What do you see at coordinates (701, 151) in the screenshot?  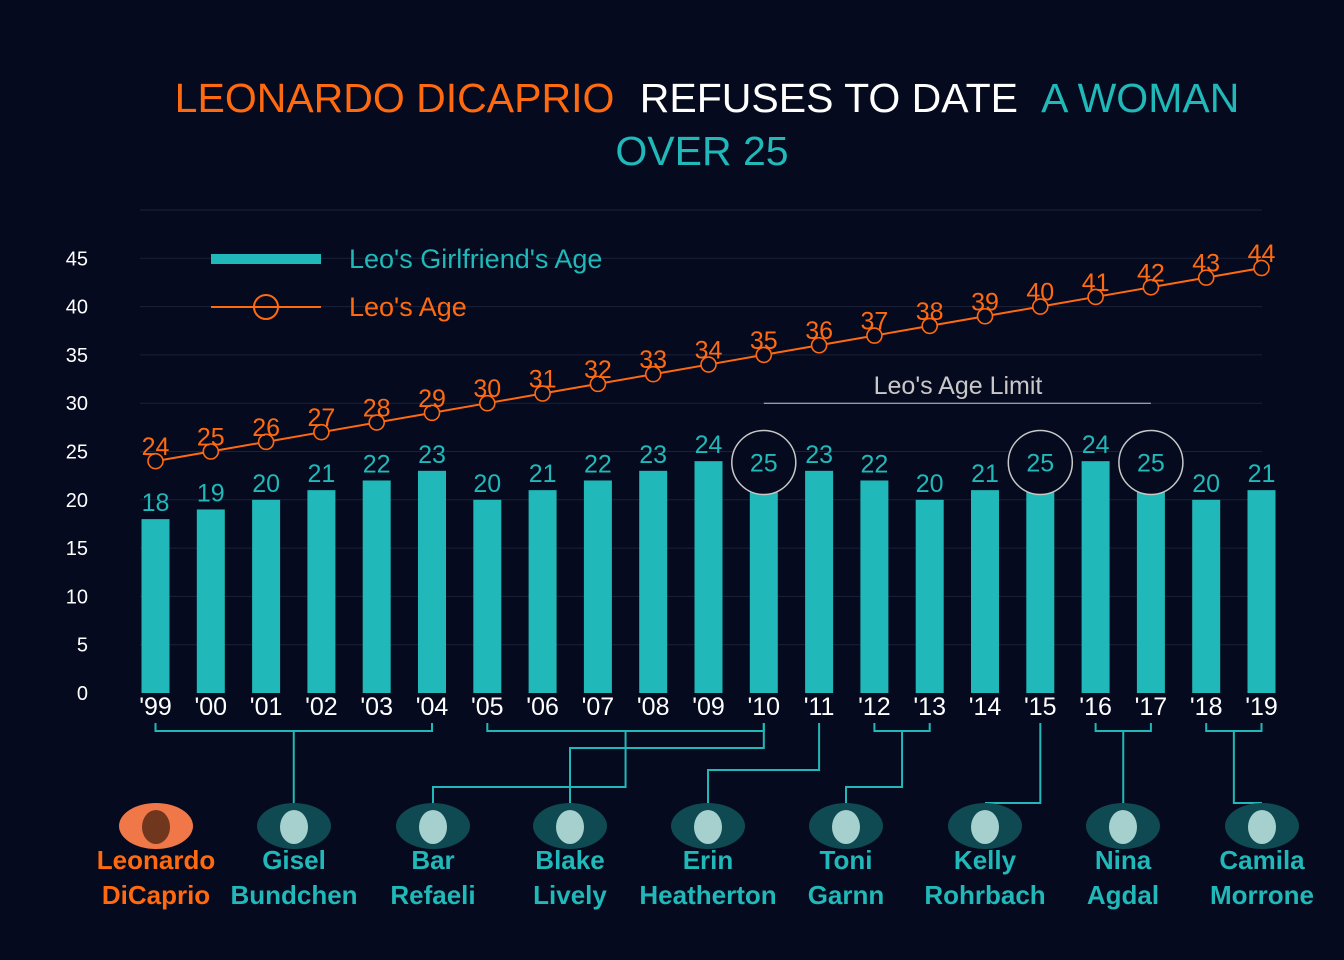 I see `title-line-2: OVER 25` at bounding box center [701, 151].